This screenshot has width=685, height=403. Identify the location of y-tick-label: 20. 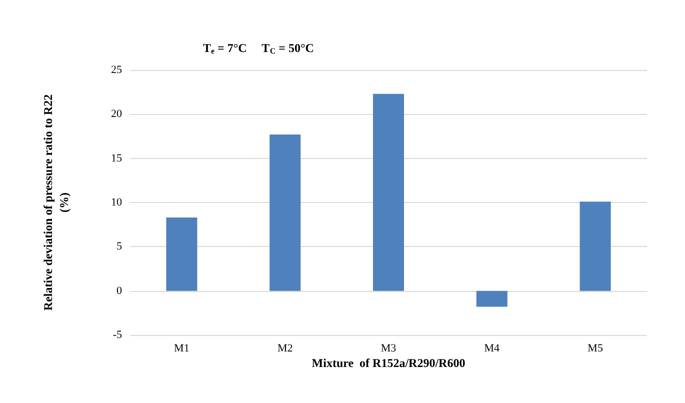
(116, 114).